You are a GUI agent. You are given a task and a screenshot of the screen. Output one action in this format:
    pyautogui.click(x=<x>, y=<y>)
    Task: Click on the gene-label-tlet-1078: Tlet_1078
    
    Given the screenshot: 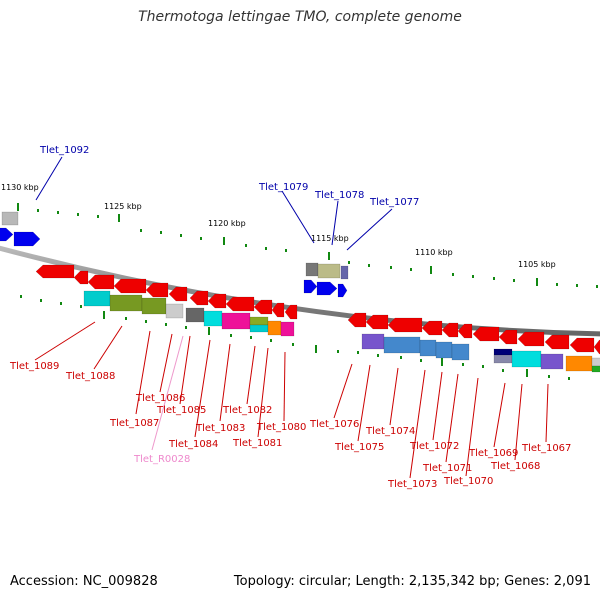 What is the action you would take?
    pyautogui.click(x=339, y=195)
    